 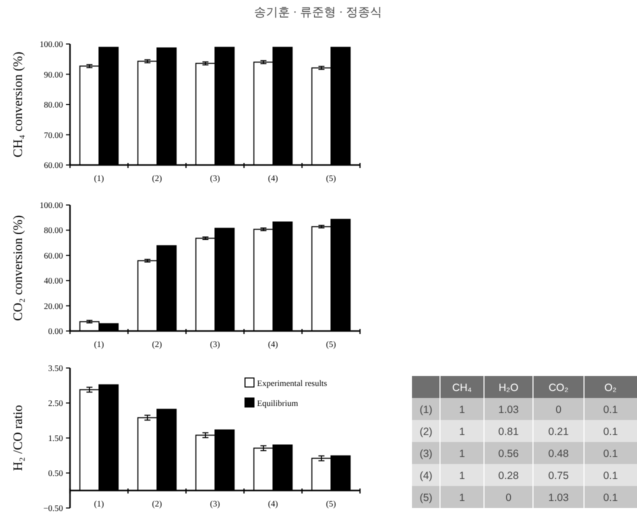 What do you see at coordinates (53, 305) in the screenshot?
I see `y-tick-label: 20.00` at bounding box center [53, 305].